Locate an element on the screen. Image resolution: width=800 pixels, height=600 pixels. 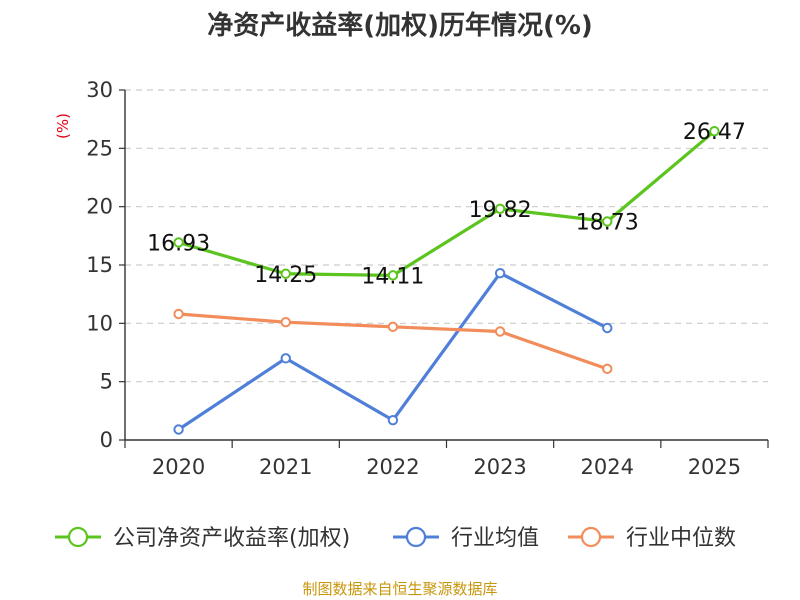
x-tick-label-2023: 2023 is located at coordinates (499, 467).